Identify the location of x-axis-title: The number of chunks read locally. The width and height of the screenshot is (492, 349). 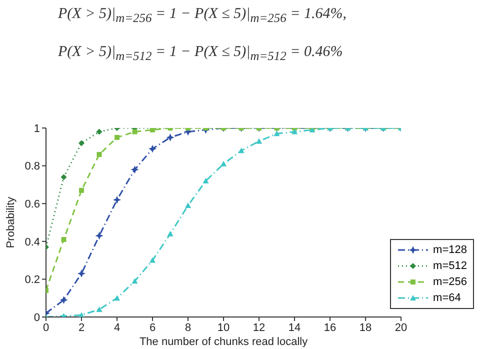
(223, 342).